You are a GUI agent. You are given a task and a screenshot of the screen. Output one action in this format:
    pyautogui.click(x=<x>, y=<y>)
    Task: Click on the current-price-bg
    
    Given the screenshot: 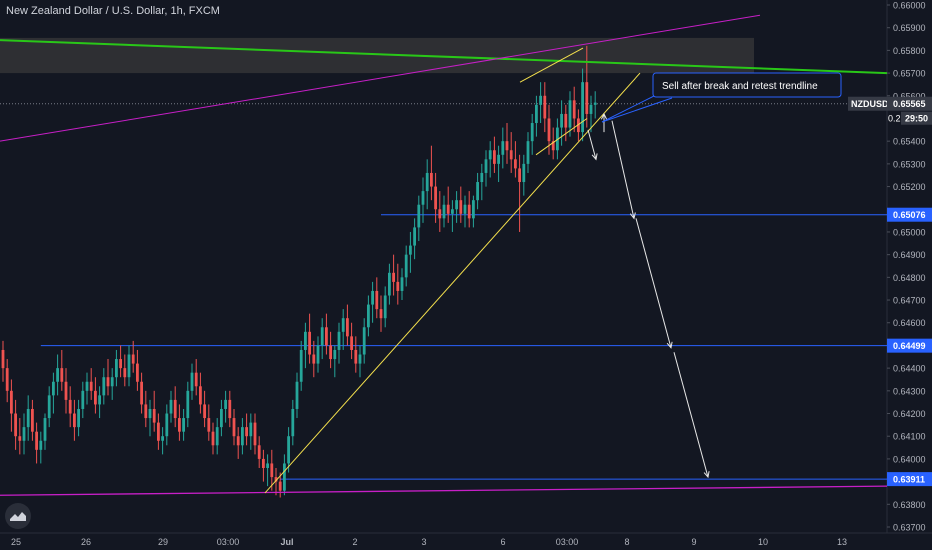 What is the action you would take?
    pyautogui.click(x=909, y=103)
    